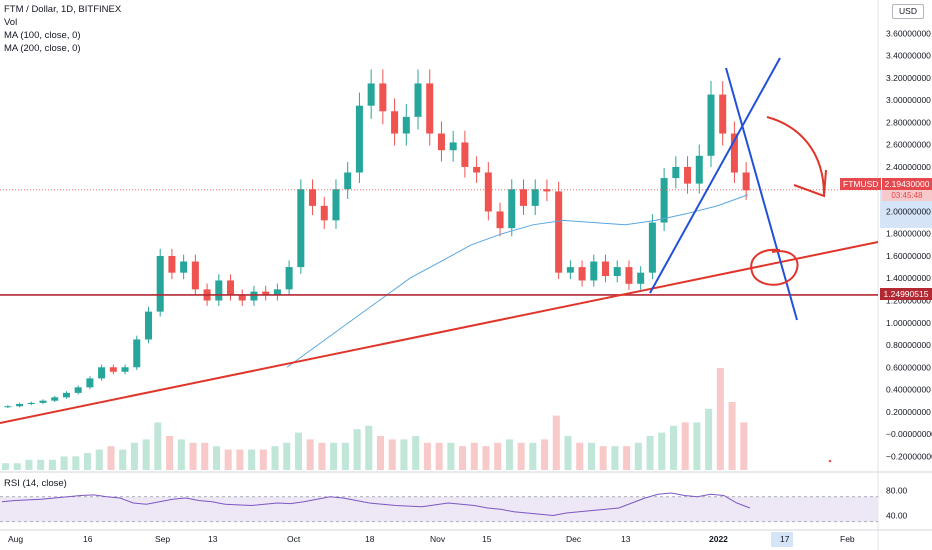  I want to click on currency-toggle: USD, so click(908, 11).